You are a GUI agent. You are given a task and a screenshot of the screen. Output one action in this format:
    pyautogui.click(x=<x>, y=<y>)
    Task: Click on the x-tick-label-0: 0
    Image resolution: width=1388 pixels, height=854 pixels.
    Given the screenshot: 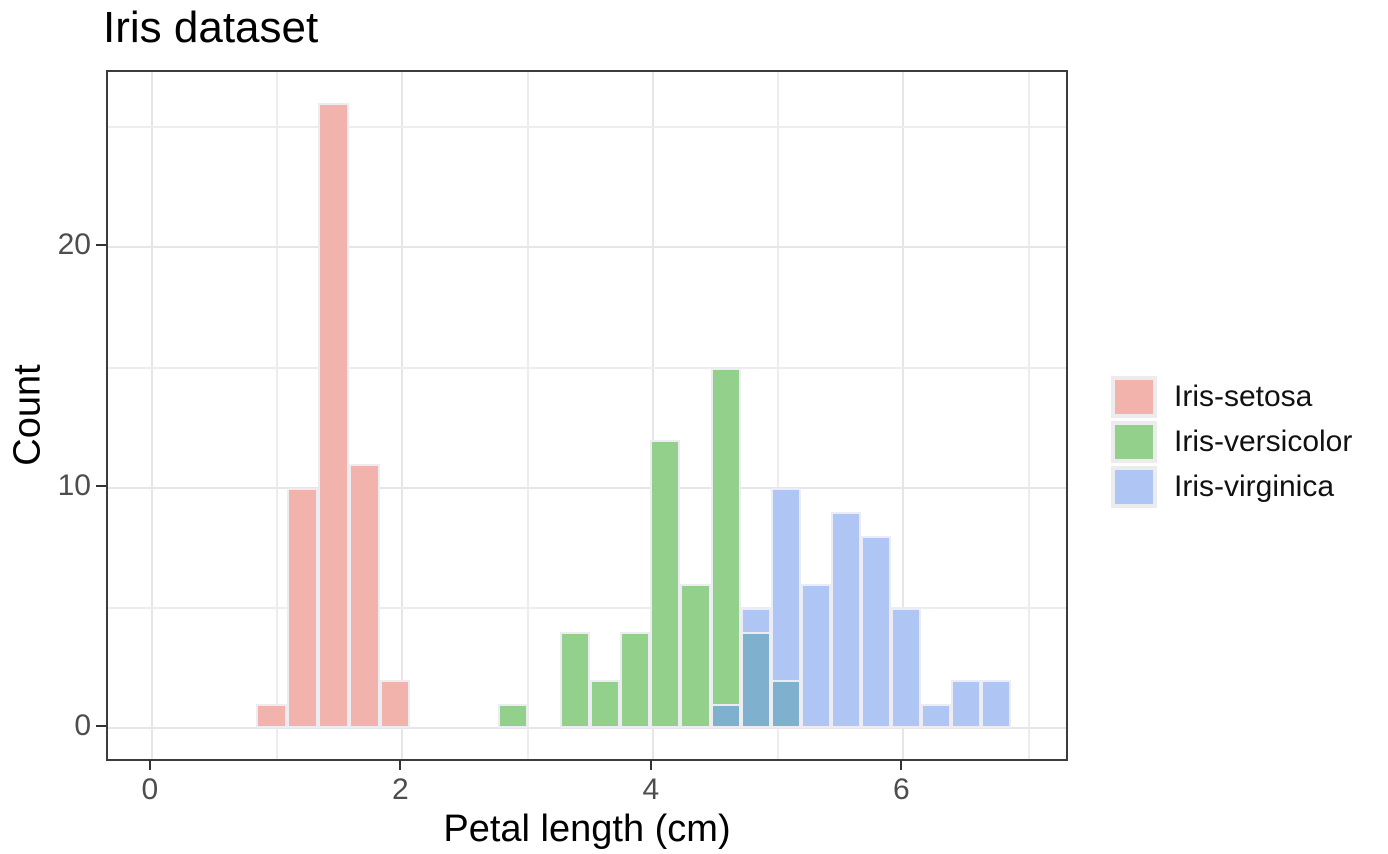 What is the action you would take?
    pyautogui.click(x=150, y=789)
    